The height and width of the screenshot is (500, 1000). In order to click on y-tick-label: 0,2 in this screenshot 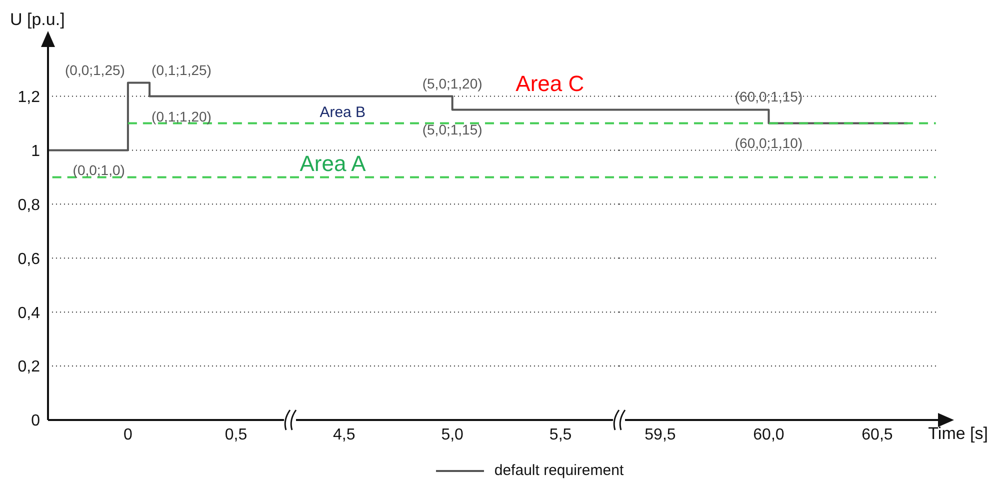, I will do `click(29, 367)`.